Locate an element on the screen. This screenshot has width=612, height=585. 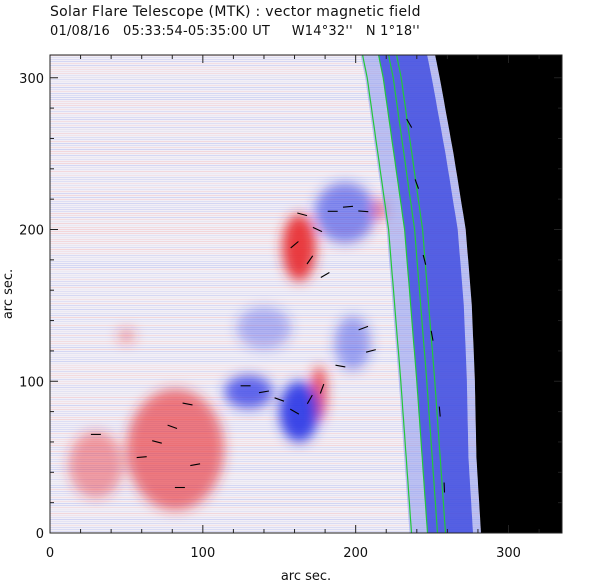
x-axis-title: arc sec. is located at coordinates (306, 576).